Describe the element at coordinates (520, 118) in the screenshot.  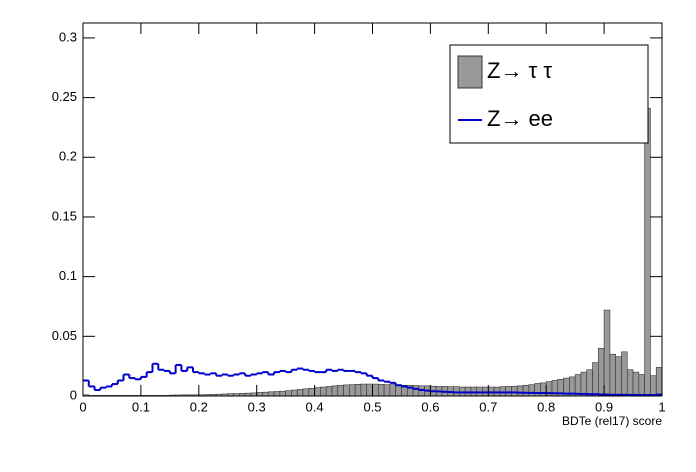
I see `legend-label: Z→ ee` at that location.